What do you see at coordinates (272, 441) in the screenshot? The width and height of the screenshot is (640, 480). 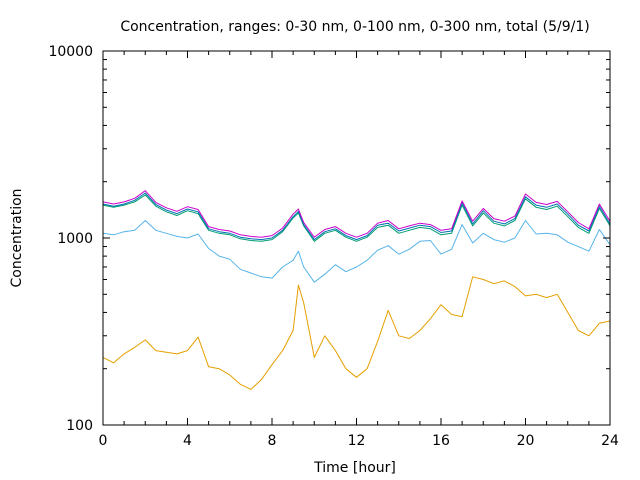 I see `x-tick-label: 8` at bounding box center [272, 441].